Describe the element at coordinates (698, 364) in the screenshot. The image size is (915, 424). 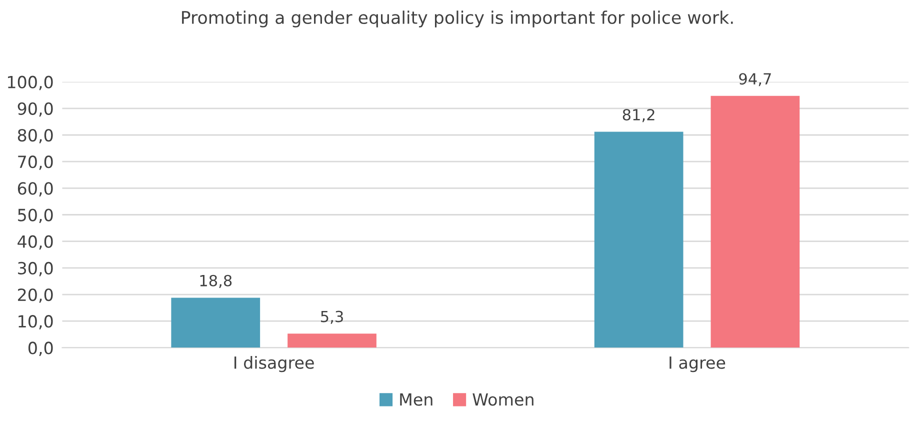
I see `x-tick-label: I agree` at that location.